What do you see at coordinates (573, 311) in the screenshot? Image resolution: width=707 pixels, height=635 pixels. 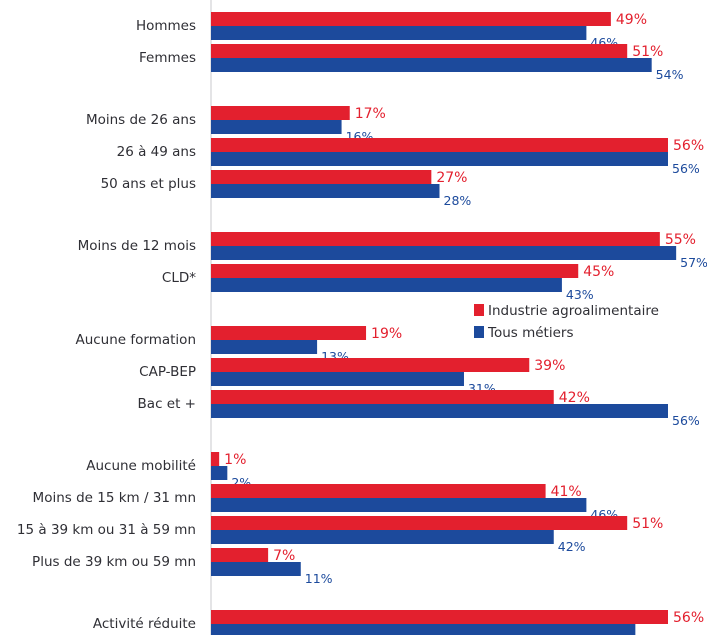 I see `legend-label-industrie: Industrie agroalimentaire` at bounding box center [573, 311].